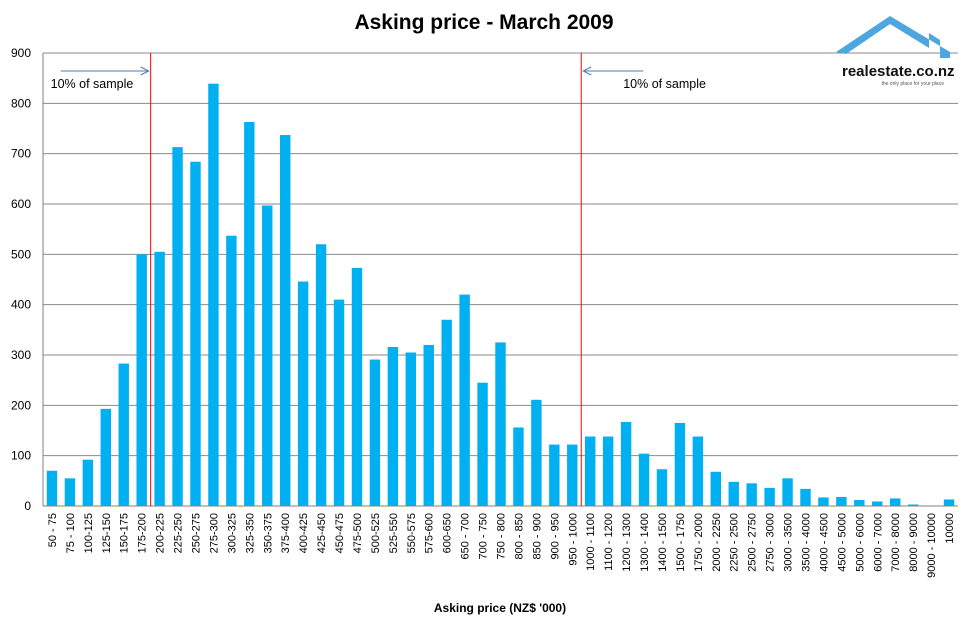  Describe the element at coordinates (322, 533) in the screenshot. I see `x-tick-label: 425-450` at that location.